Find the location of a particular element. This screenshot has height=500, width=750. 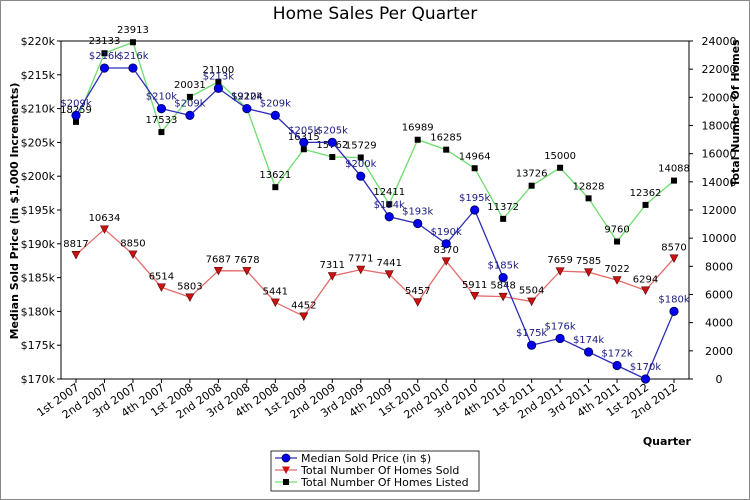

series-3-data-label: 19224 is located at coordinates (247, 96).